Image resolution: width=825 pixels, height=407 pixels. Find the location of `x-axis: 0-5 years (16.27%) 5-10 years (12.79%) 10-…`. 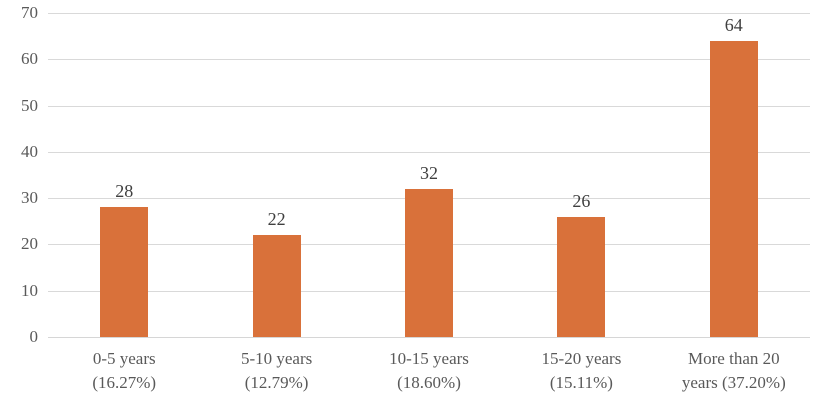

x-axis: 0-5 years (16.27%) 5-10 years (12.79%) 10-… is located at coordinates (429, 371).